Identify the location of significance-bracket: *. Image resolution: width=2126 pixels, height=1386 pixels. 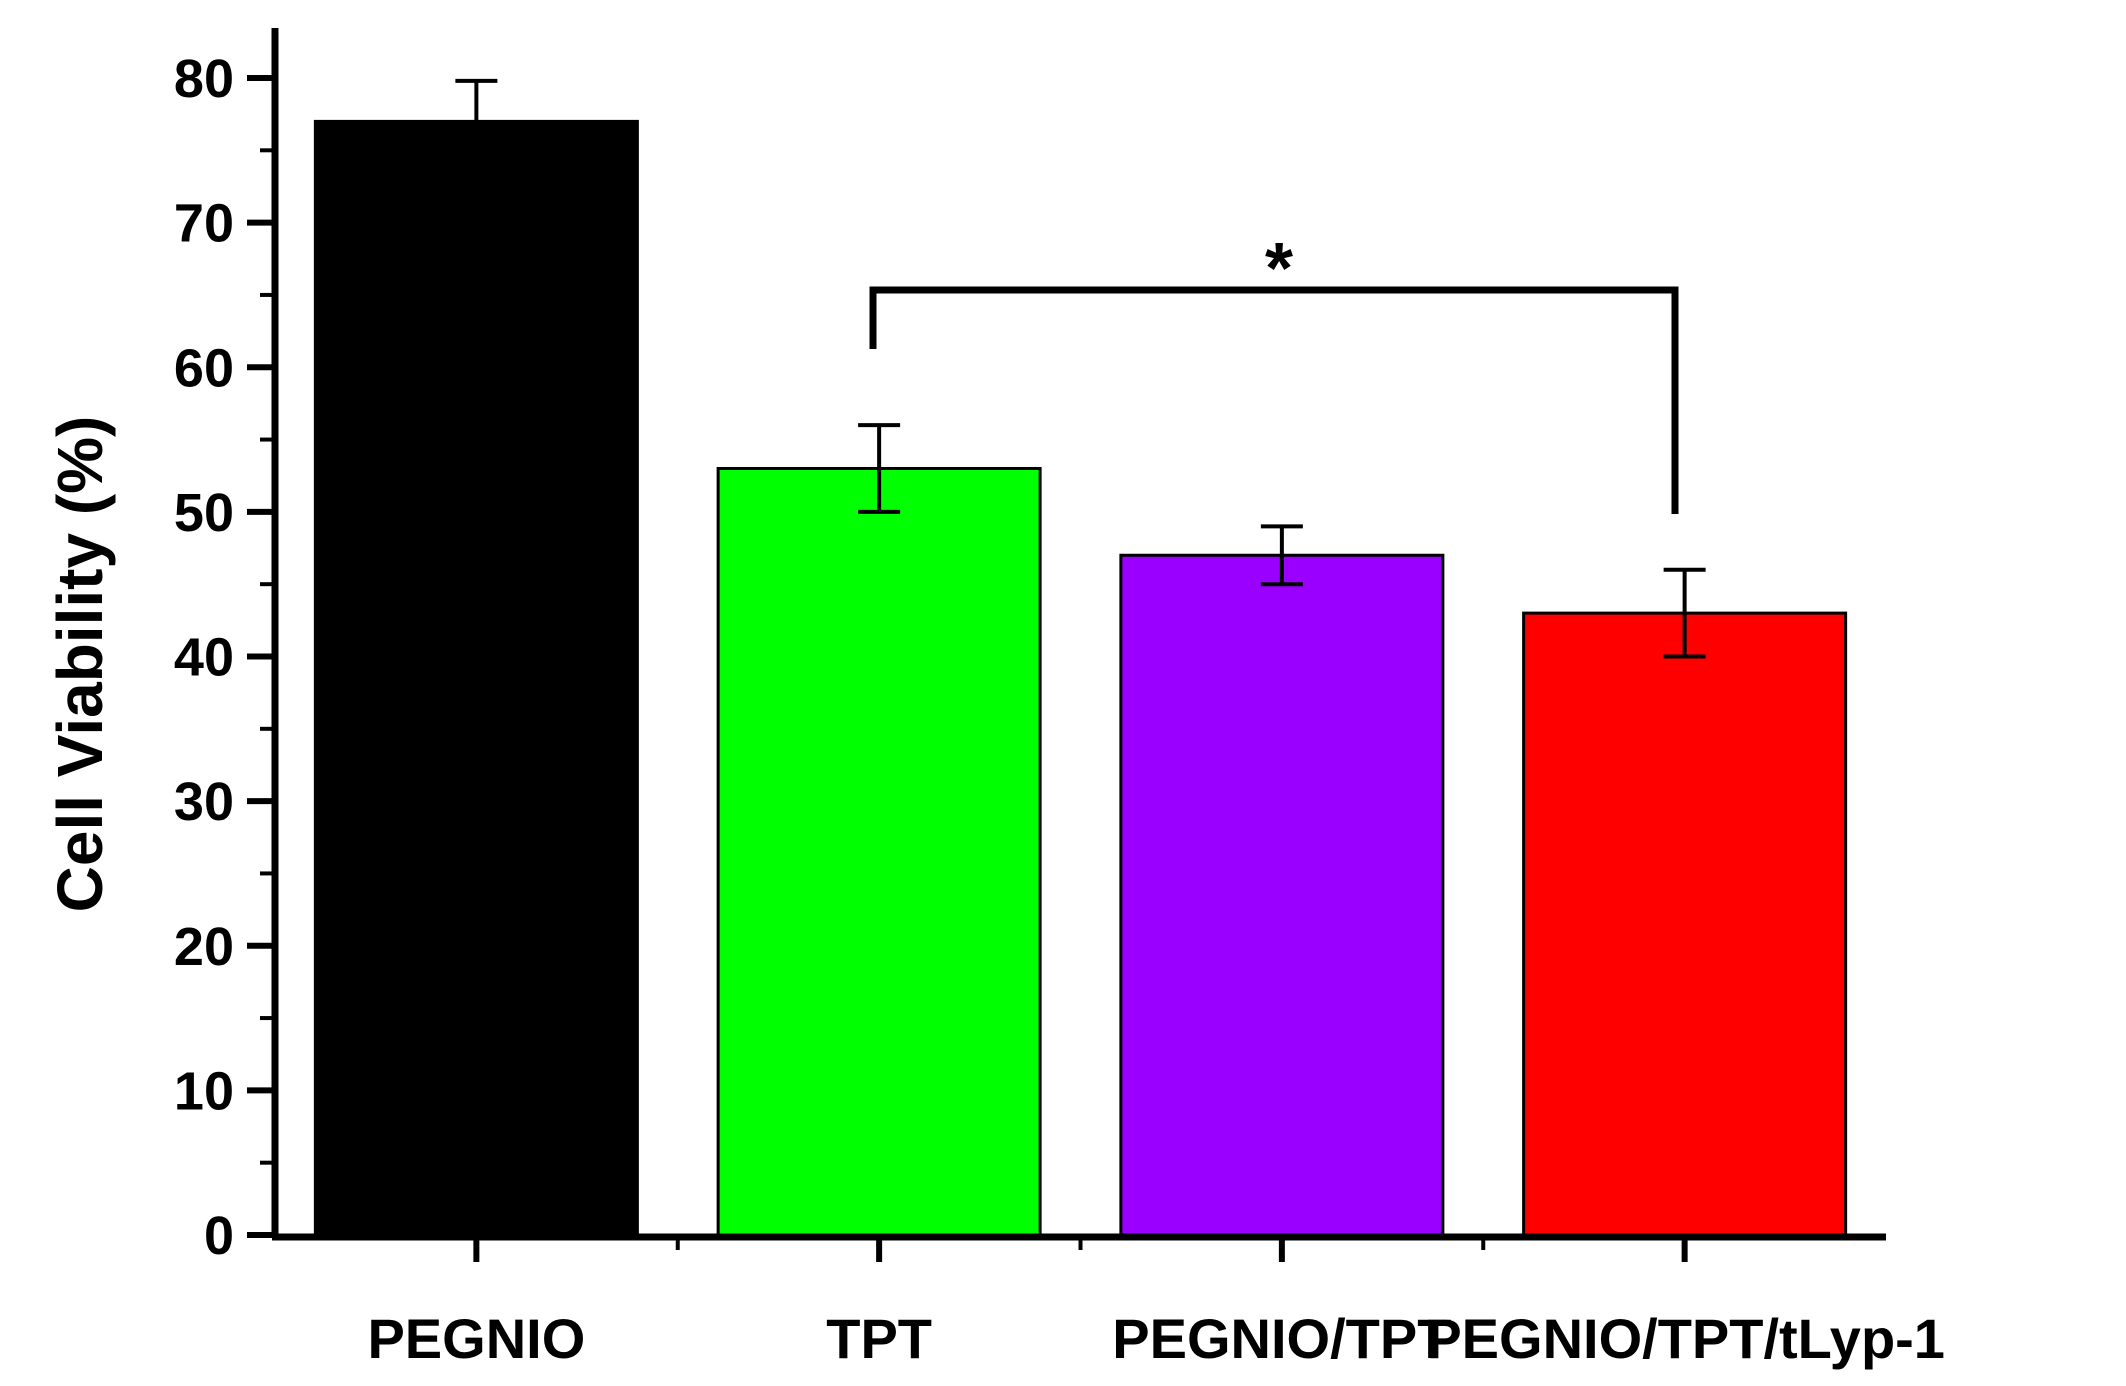
(1274, 371).